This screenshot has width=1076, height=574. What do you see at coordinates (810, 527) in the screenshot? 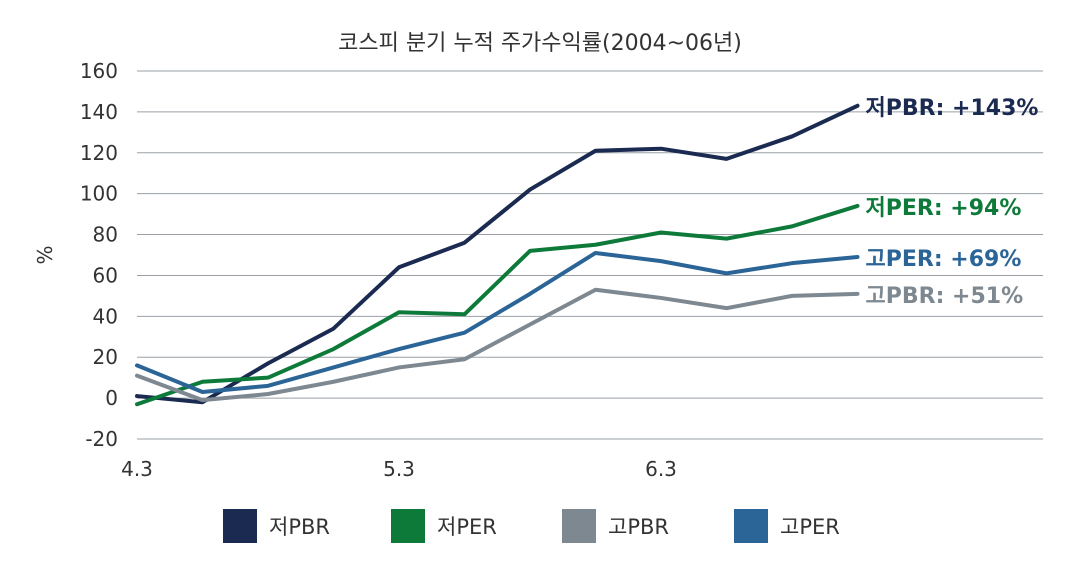
I see `legend-label: 고PER` at bounding box center [810, 527].